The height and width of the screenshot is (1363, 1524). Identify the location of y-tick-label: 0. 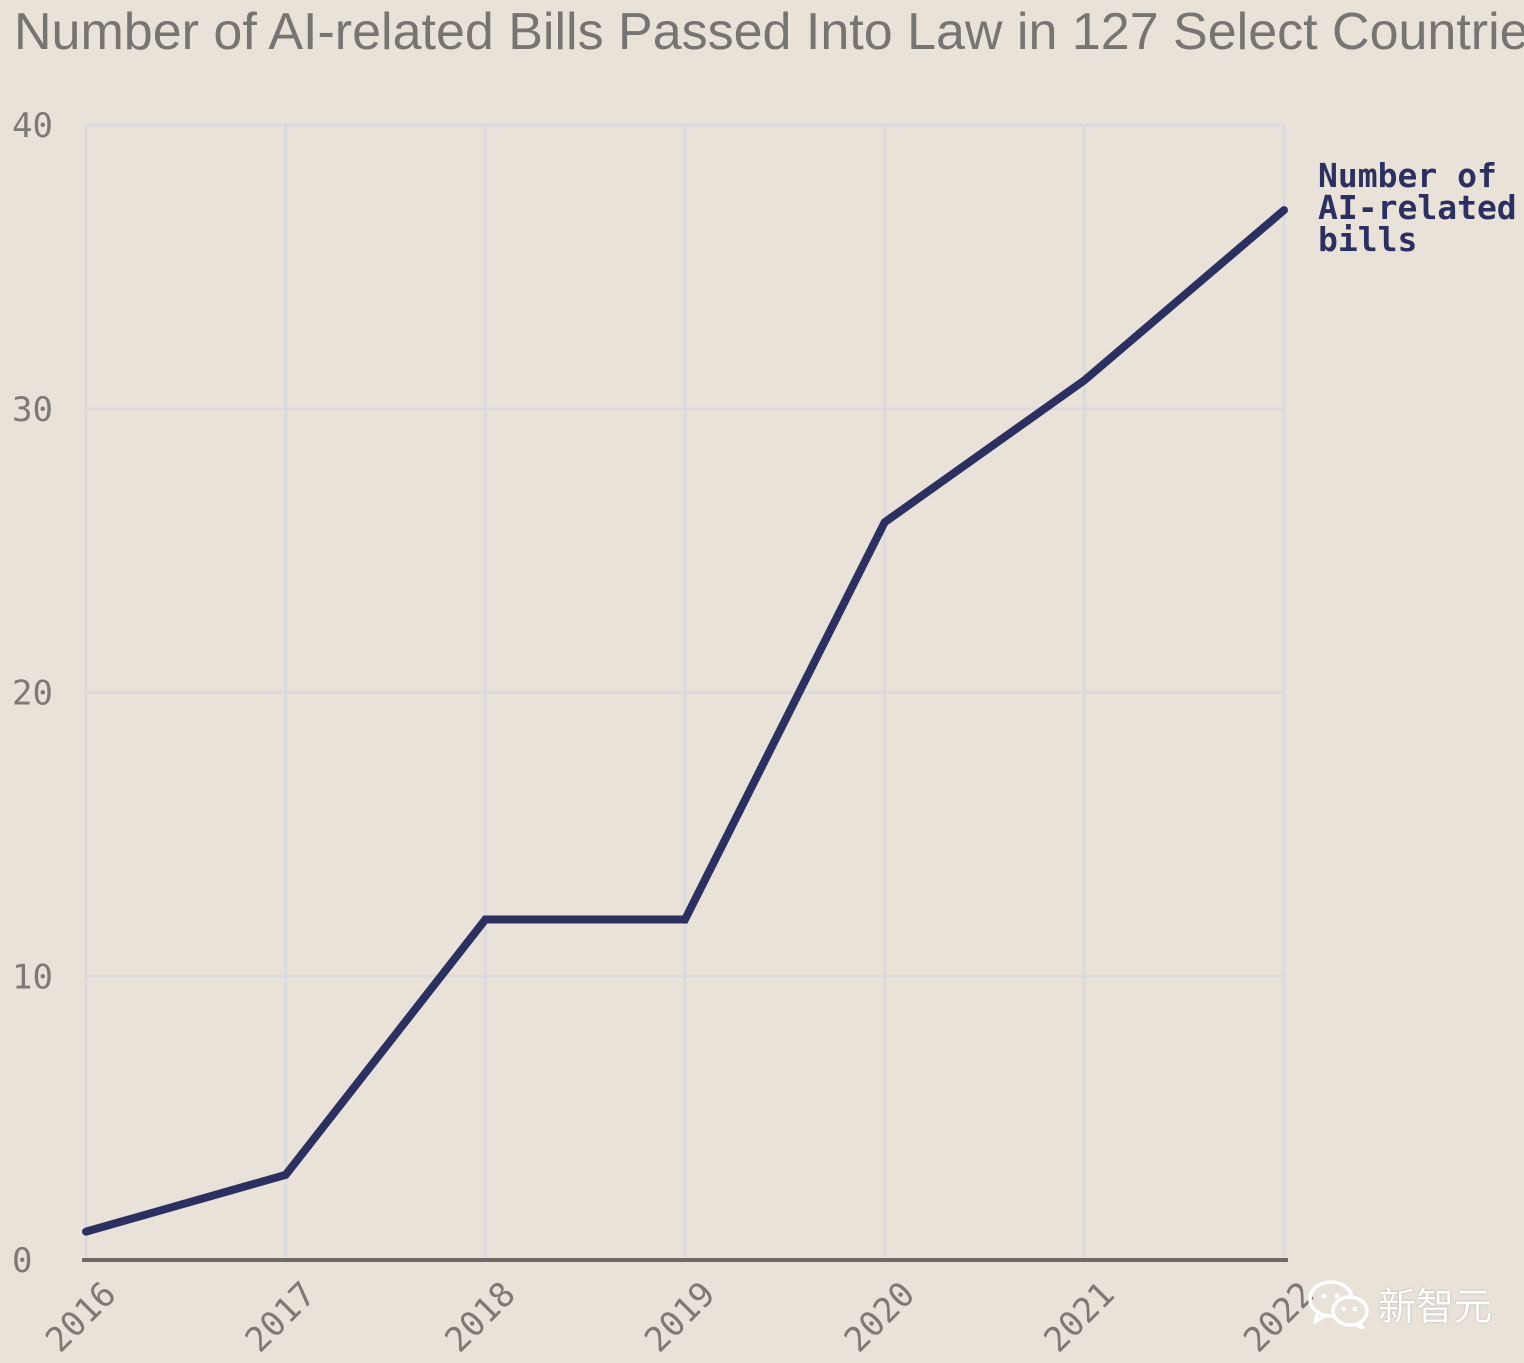
(22, 1261).